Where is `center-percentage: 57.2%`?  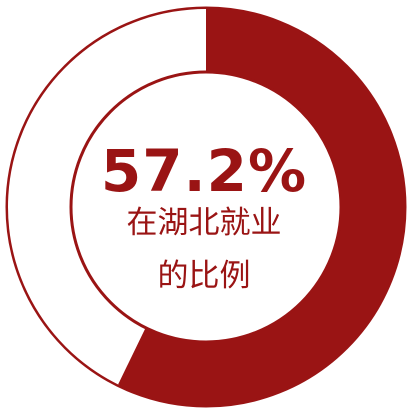 center-percentage: 57.2% is located at coordinates (204, 171).